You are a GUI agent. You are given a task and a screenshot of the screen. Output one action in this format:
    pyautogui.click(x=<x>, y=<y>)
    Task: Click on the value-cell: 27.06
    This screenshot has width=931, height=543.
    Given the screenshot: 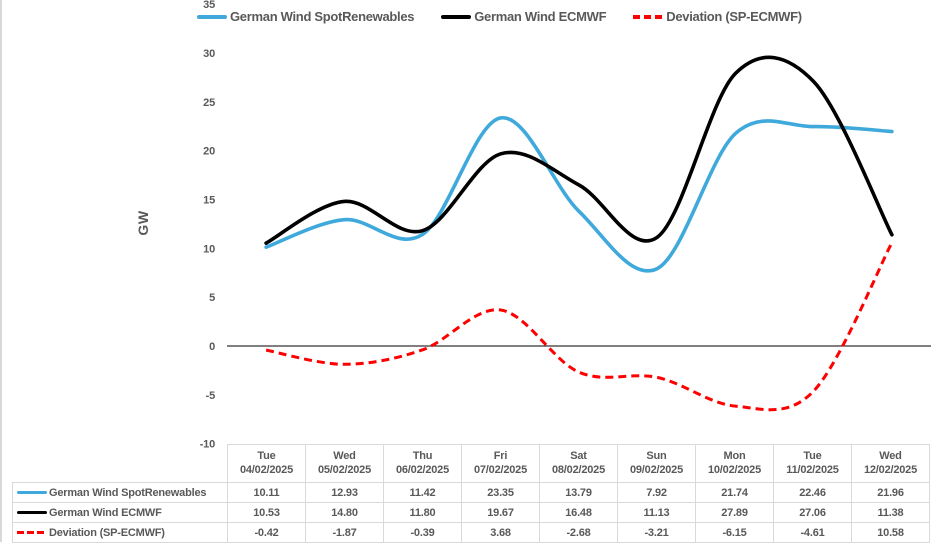 What is the action you would take?
    pyautogui.click(x=812, y=512)
    